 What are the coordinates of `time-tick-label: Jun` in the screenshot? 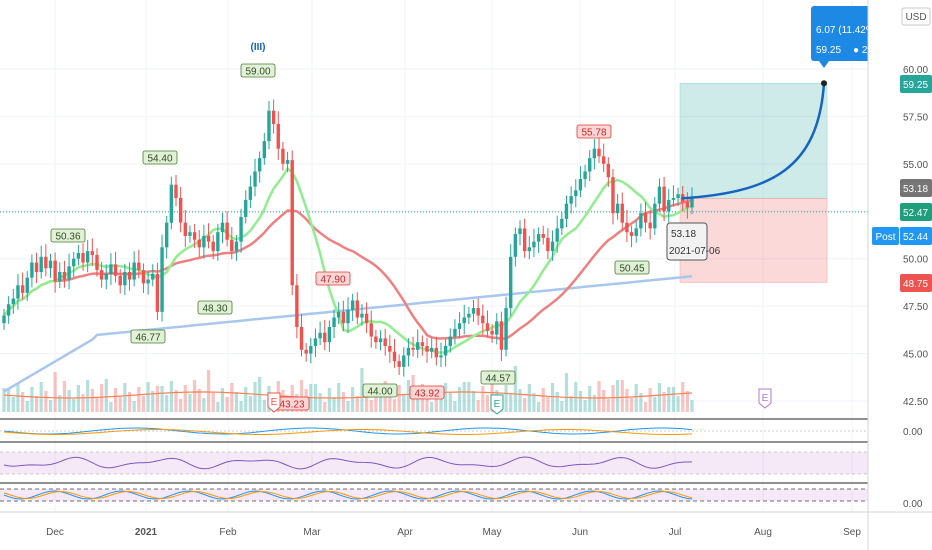 It's located at (580, 532).